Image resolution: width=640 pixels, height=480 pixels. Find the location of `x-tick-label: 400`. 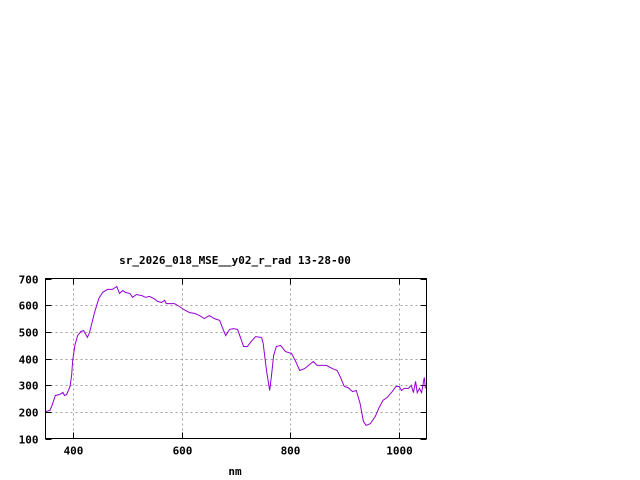

x-tick-label: 400 is located at coordinates (74, 451).